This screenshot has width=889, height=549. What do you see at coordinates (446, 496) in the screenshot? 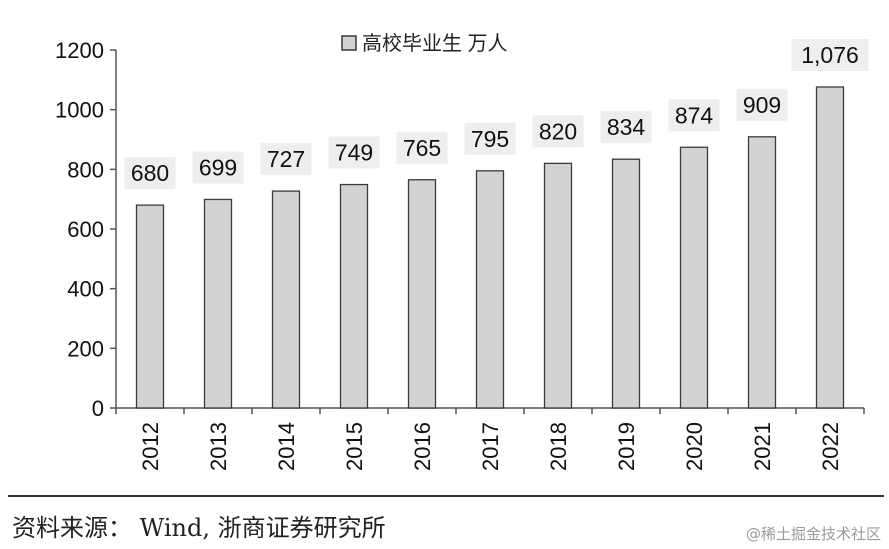
I see `source-divider` at bounding box center [446, 496].